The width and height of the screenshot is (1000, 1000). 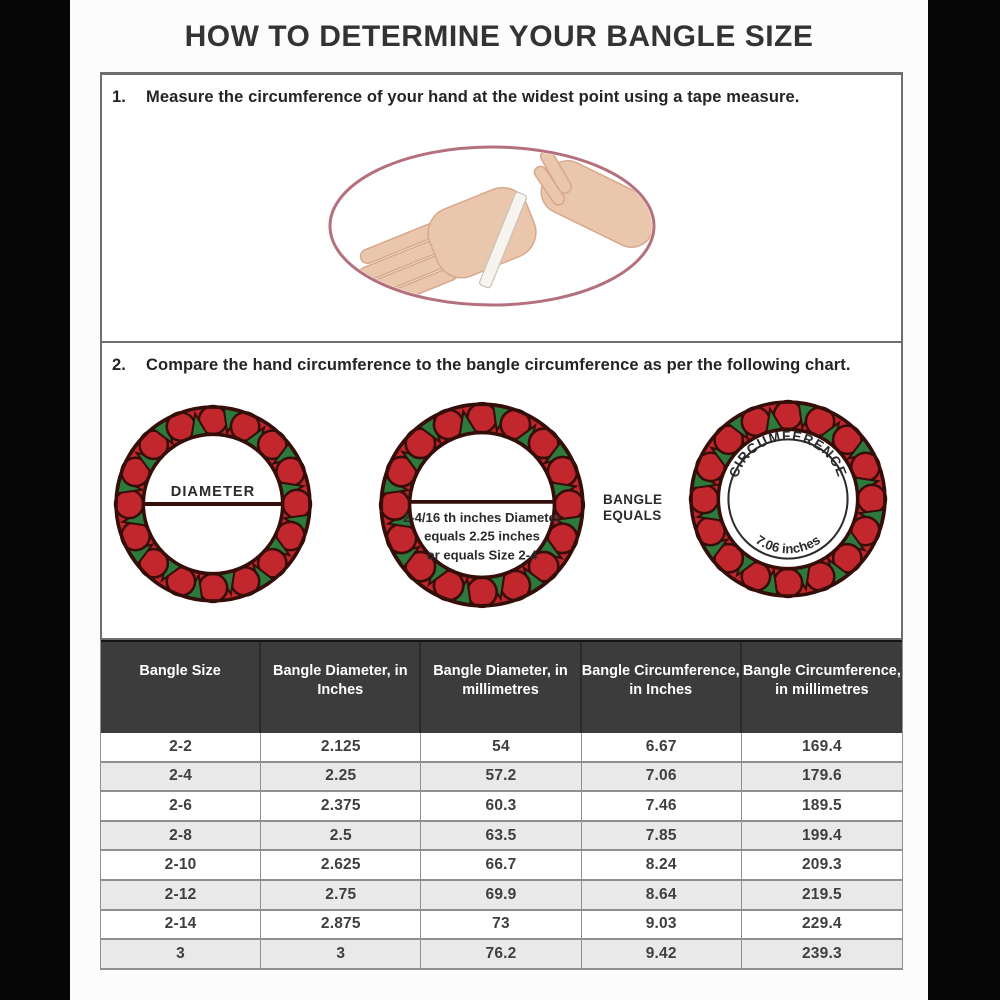 What do you see at coordinates (341, 687) in the screenshot?
I see `header-diameter-inches: Bangle Diameter, in Inches` at bounding box center [341, 687].